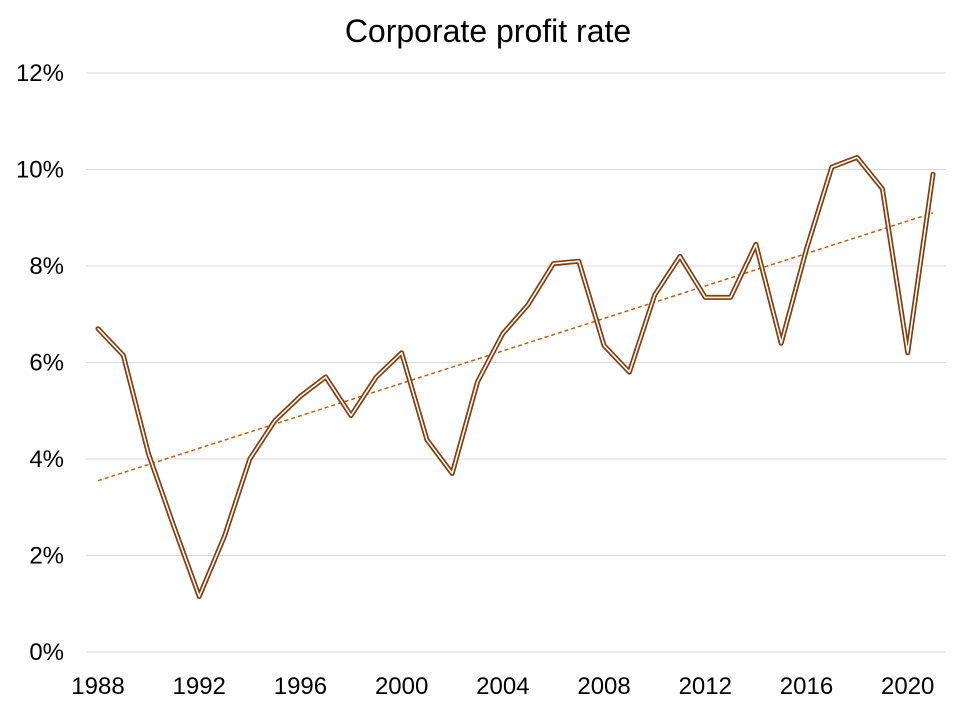 This screenshot has height=706, width=977. Describe the element at coordinates (46, 556) in the screenshot. I see `y-tick-label: 2%` at that location.